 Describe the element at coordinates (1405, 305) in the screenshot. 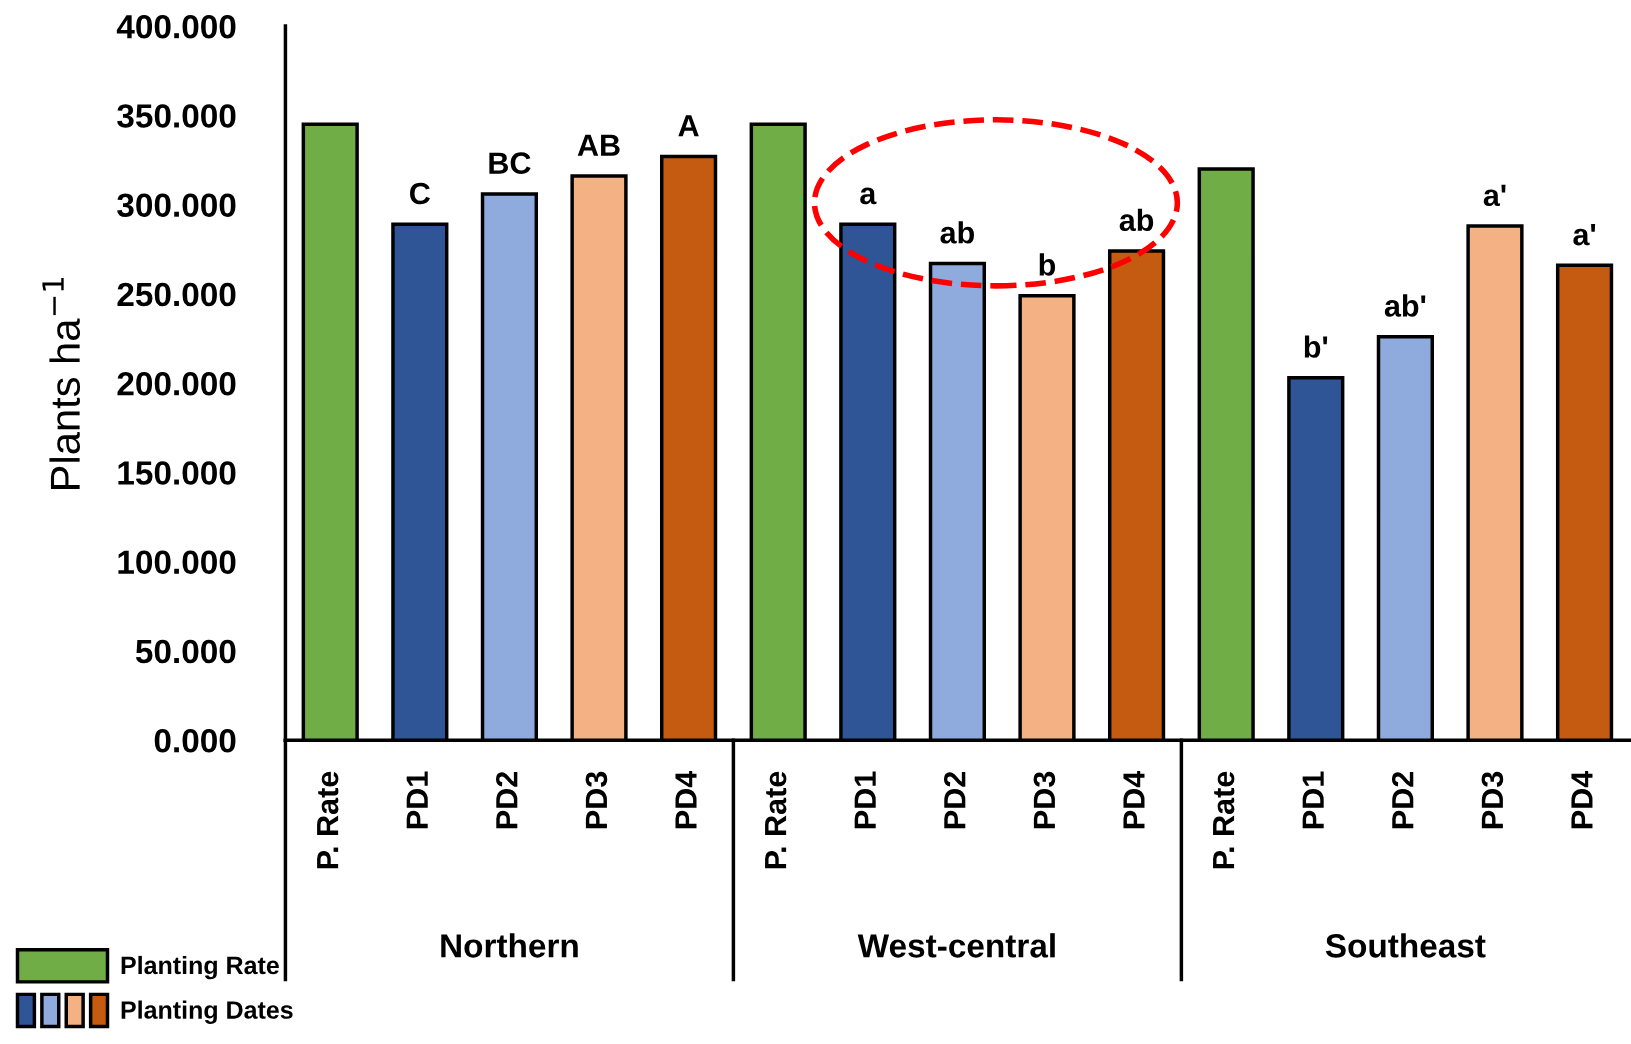

I see `data-label: ab'` at that location.